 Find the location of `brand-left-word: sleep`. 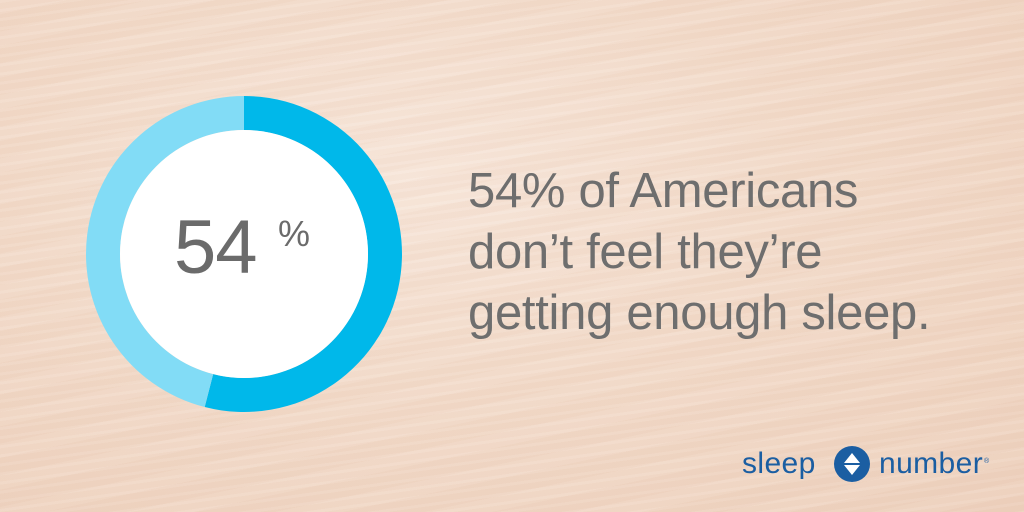

brand-left-word: sleep is located at coordinates (779, 463).